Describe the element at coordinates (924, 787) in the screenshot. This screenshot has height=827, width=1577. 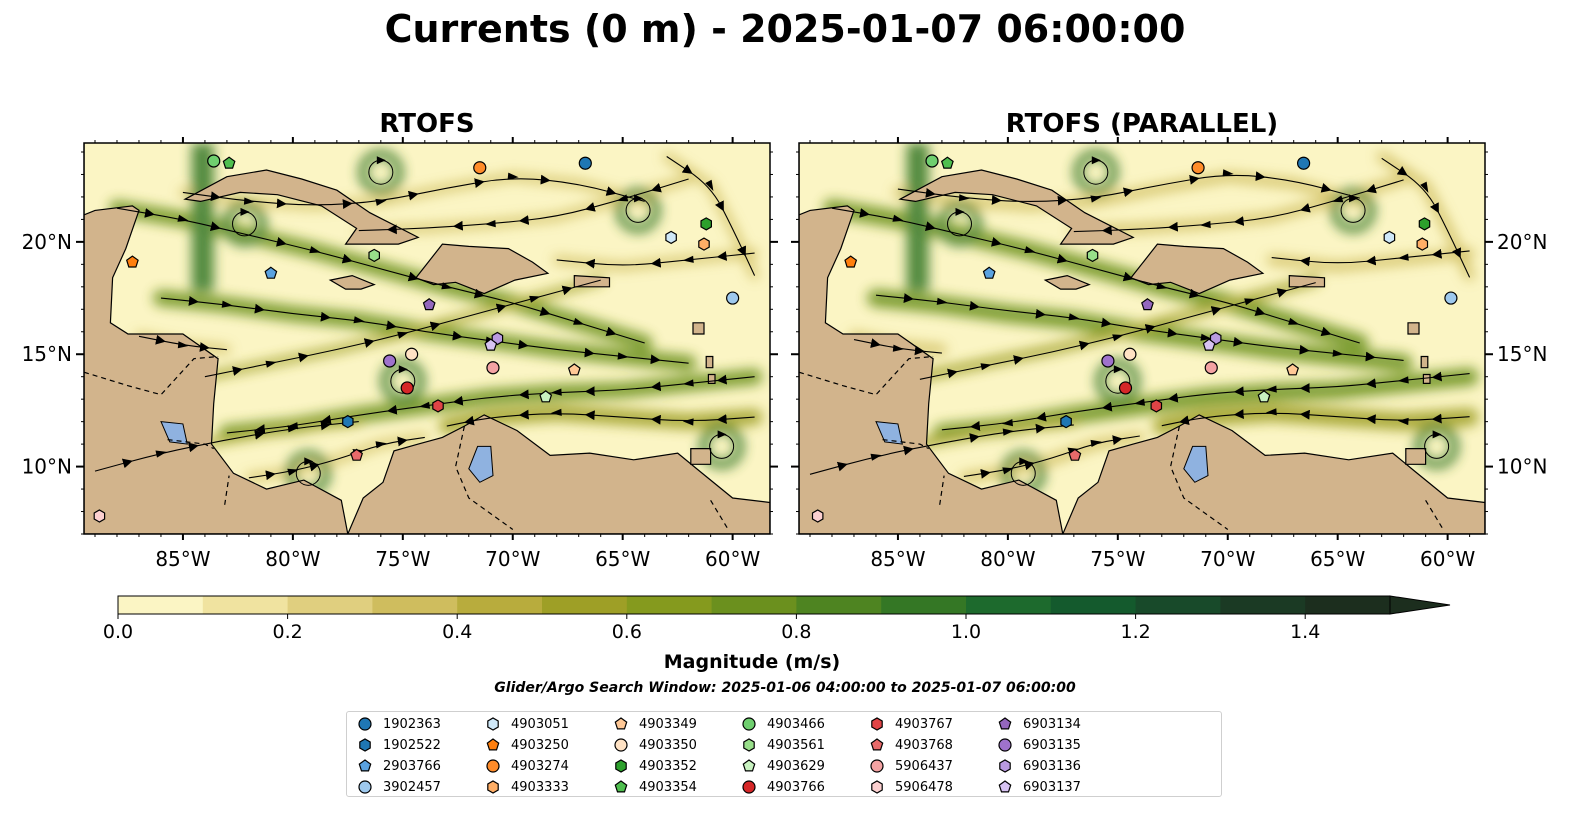
I see `legend-label: 5906478` at that location.